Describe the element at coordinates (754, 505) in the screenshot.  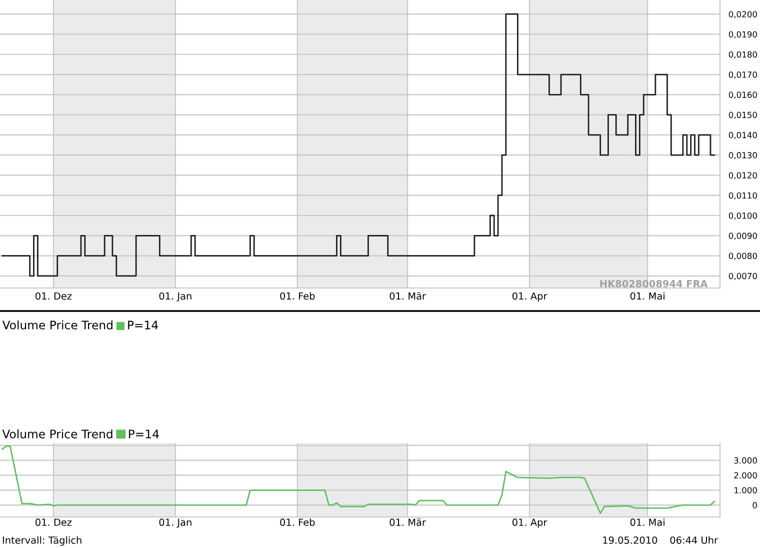
I see `y-tick-label: 0` at that location.